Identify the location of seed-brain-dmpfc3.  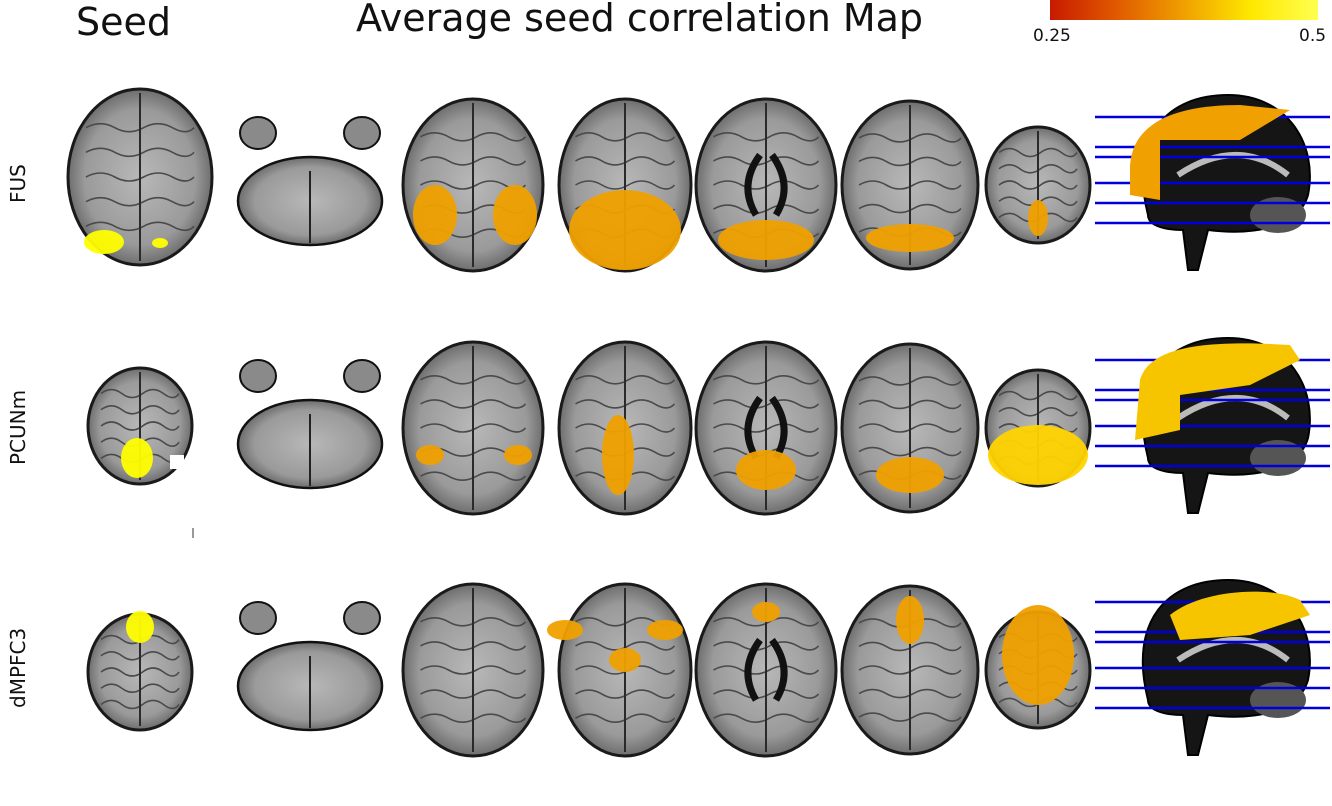
(140, 672).